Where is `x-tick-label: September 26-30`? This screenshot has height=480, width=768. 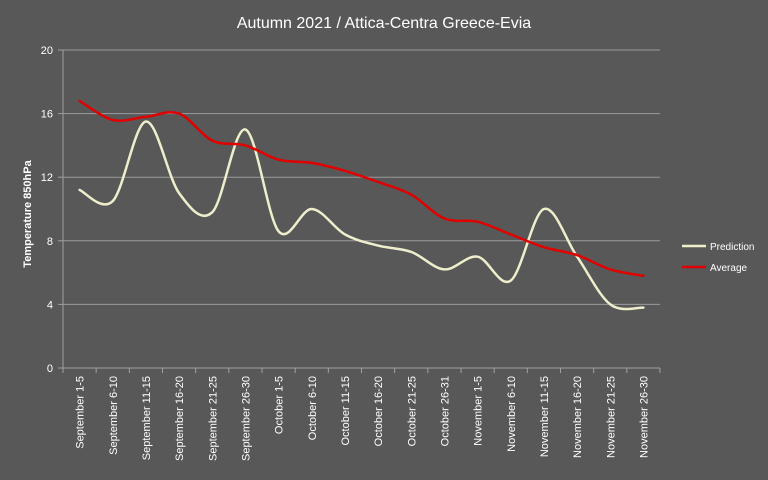
x-tick-label: September 26-30 is located at coordinates (246, 418).